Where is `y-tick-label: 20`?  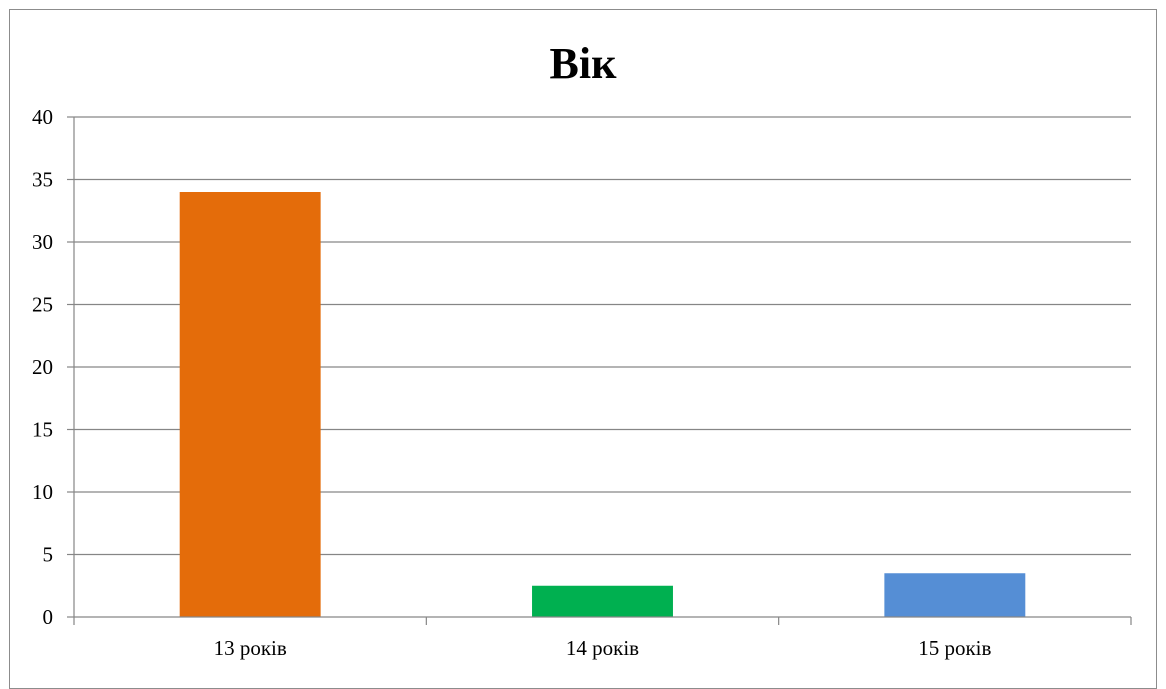
y-tick-label: 20 is located at coordinates (42, 367).